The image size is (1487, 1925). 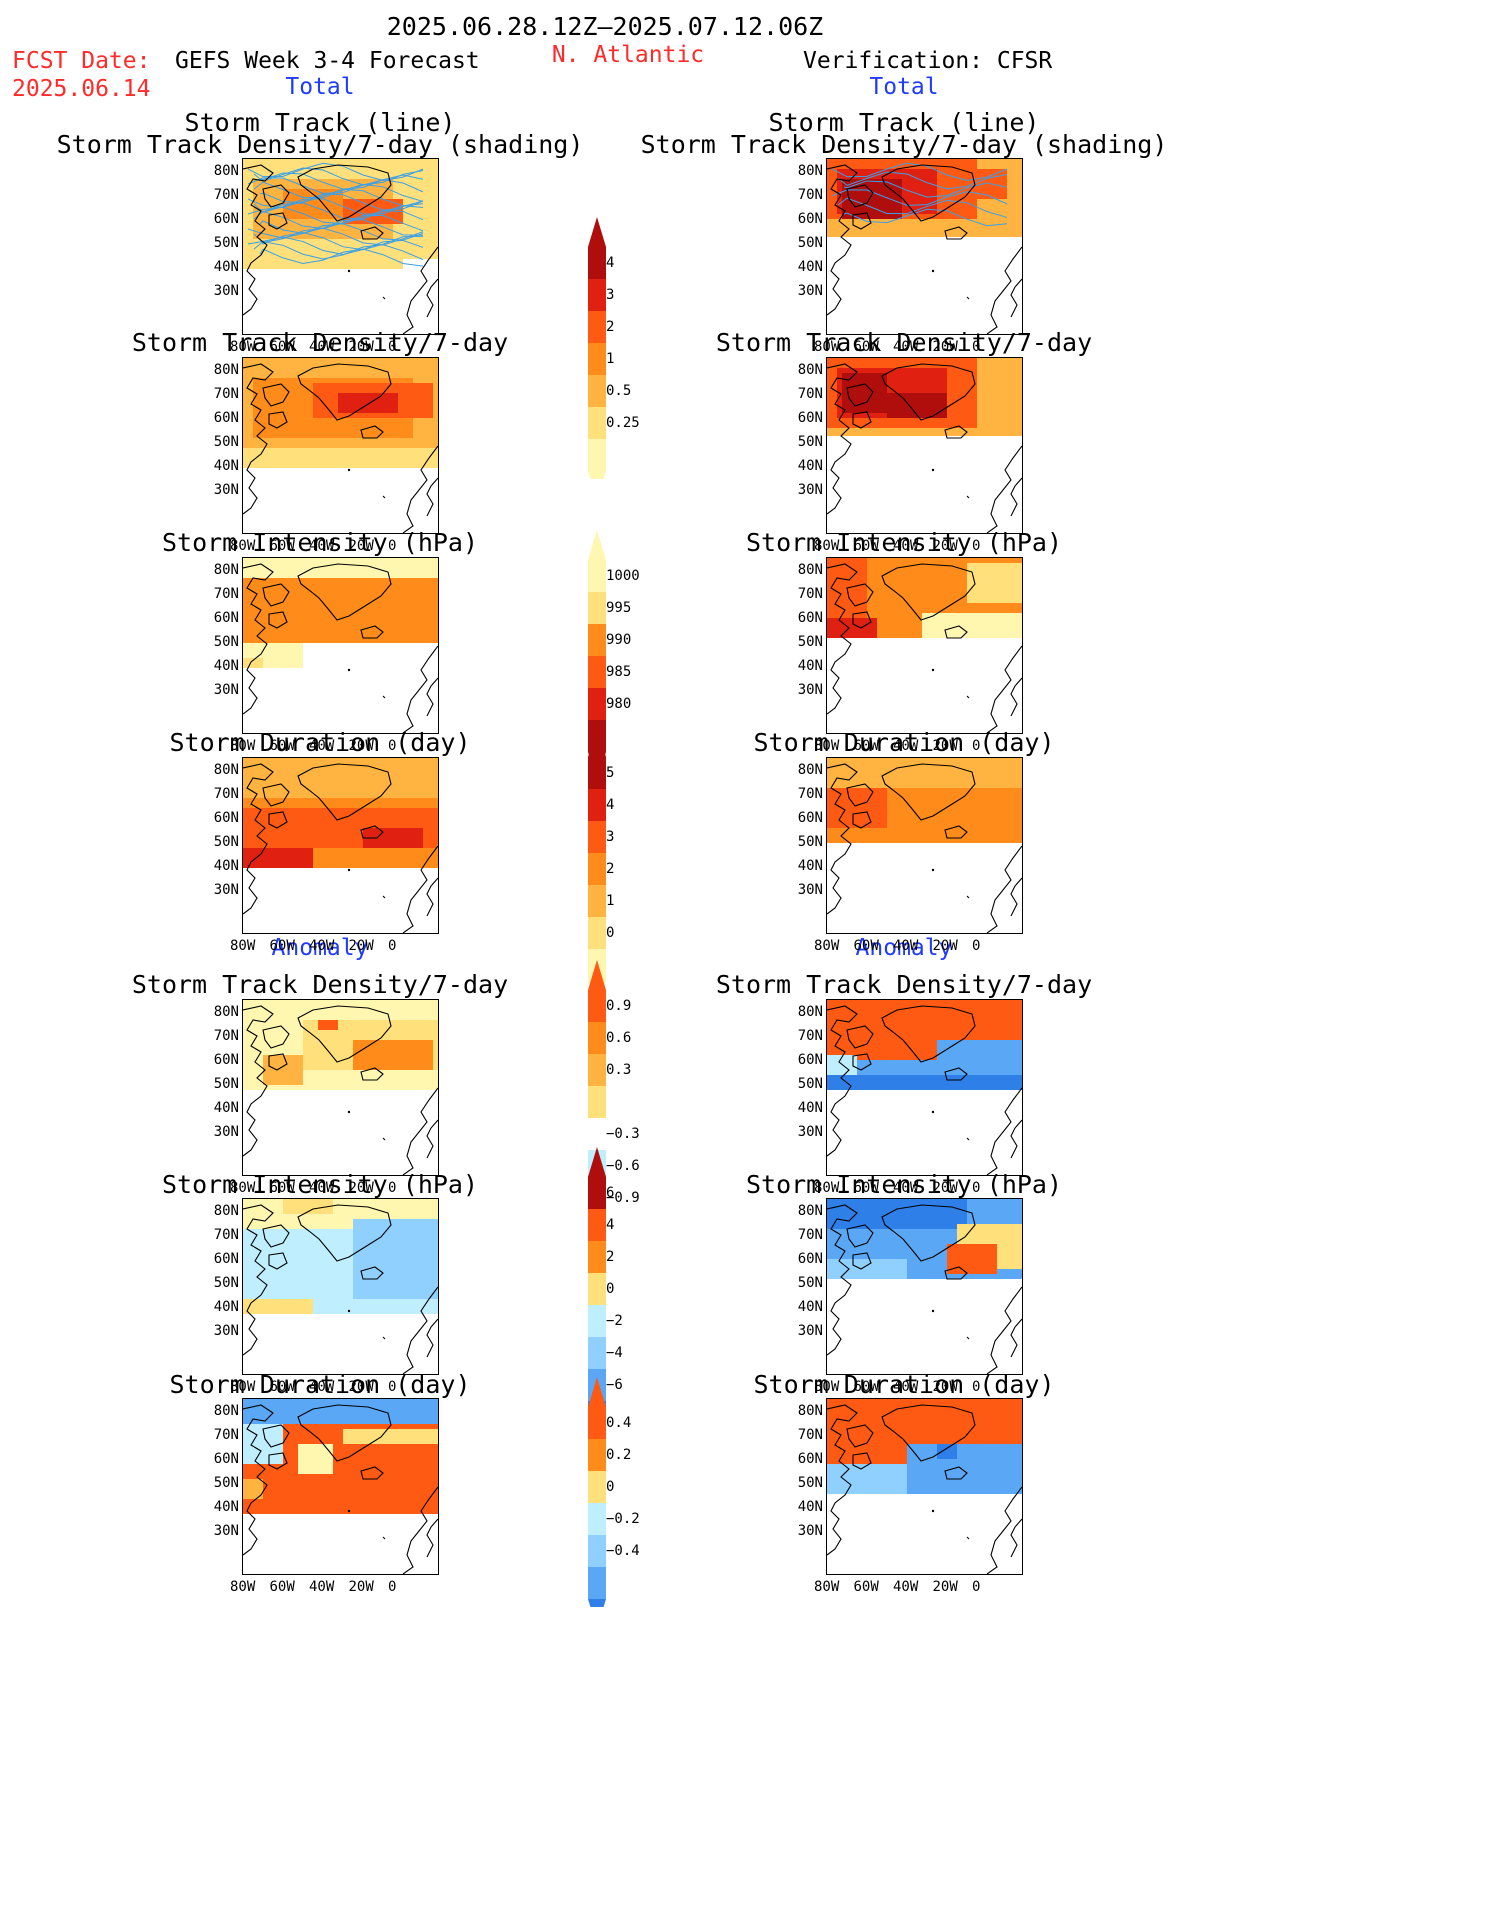 What do you see at coordinates (361, 946) in the screenshot?
I see `lon-label-left-3-3: 20W` at bounding box center [361, 946].